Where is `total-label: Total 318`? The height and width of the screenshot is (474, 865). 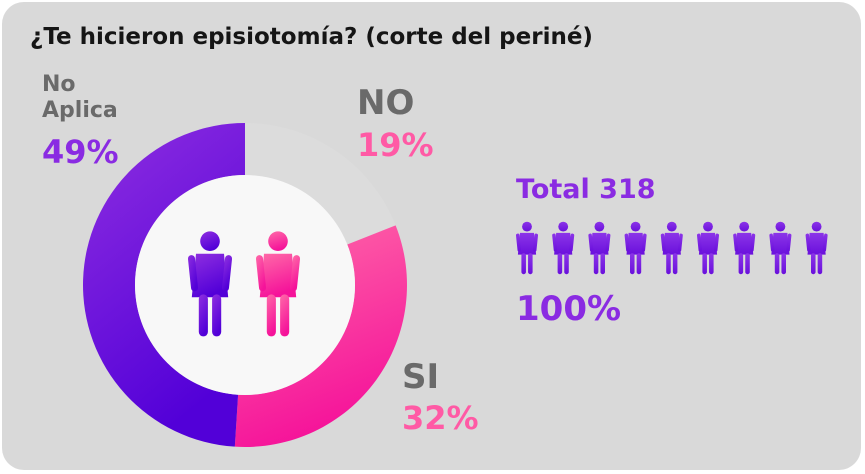 total-label: Total 318 is located at coordinates (586, 189).